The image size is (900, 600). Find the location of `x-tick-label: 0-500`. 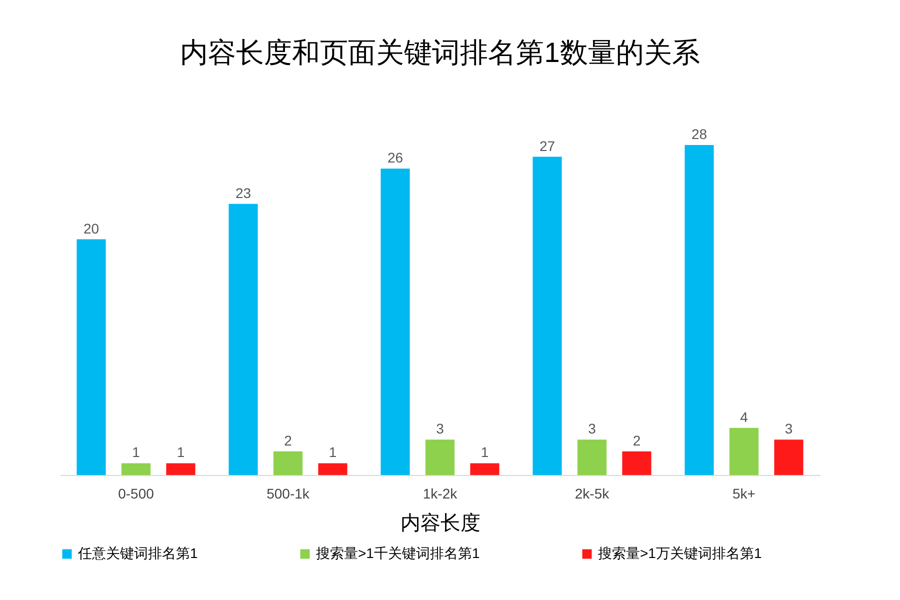

x-tick-label: 0-500 is located at coordinates (136, 494).